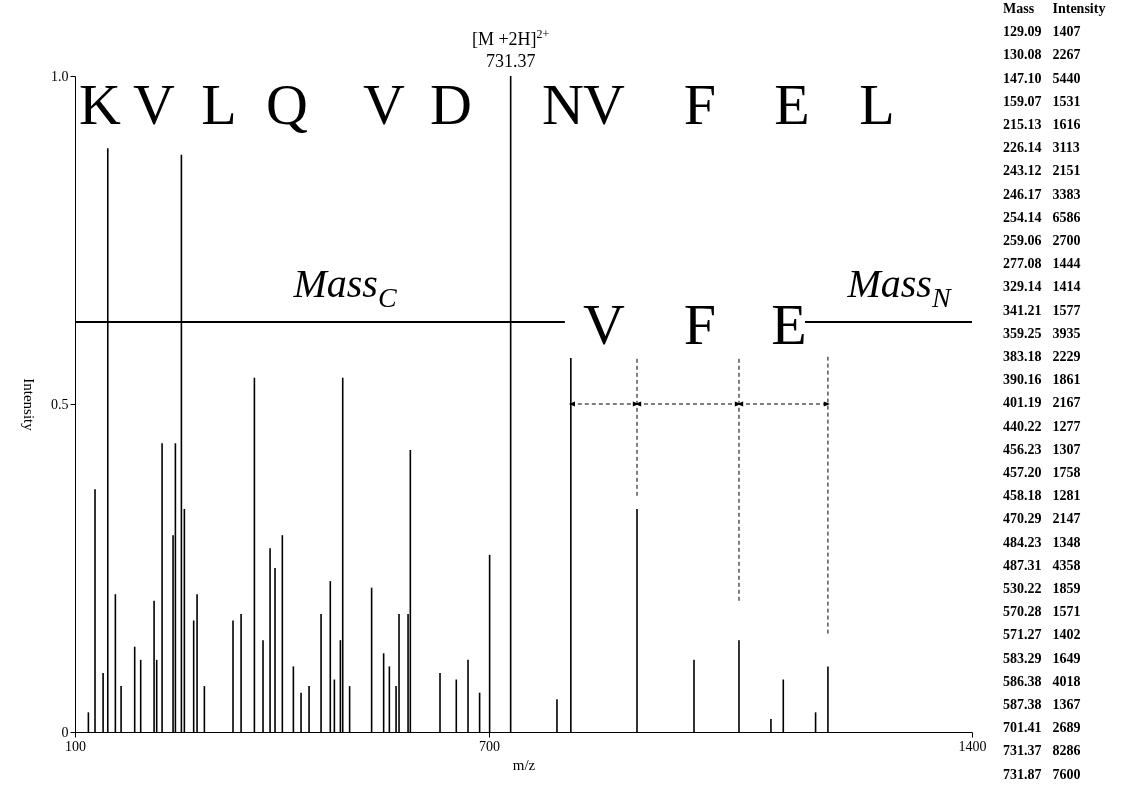 Image resolution: width=1128 pixels, height=789 pixels. I want to click on text: 484.23 1348, so click(1042, 542).